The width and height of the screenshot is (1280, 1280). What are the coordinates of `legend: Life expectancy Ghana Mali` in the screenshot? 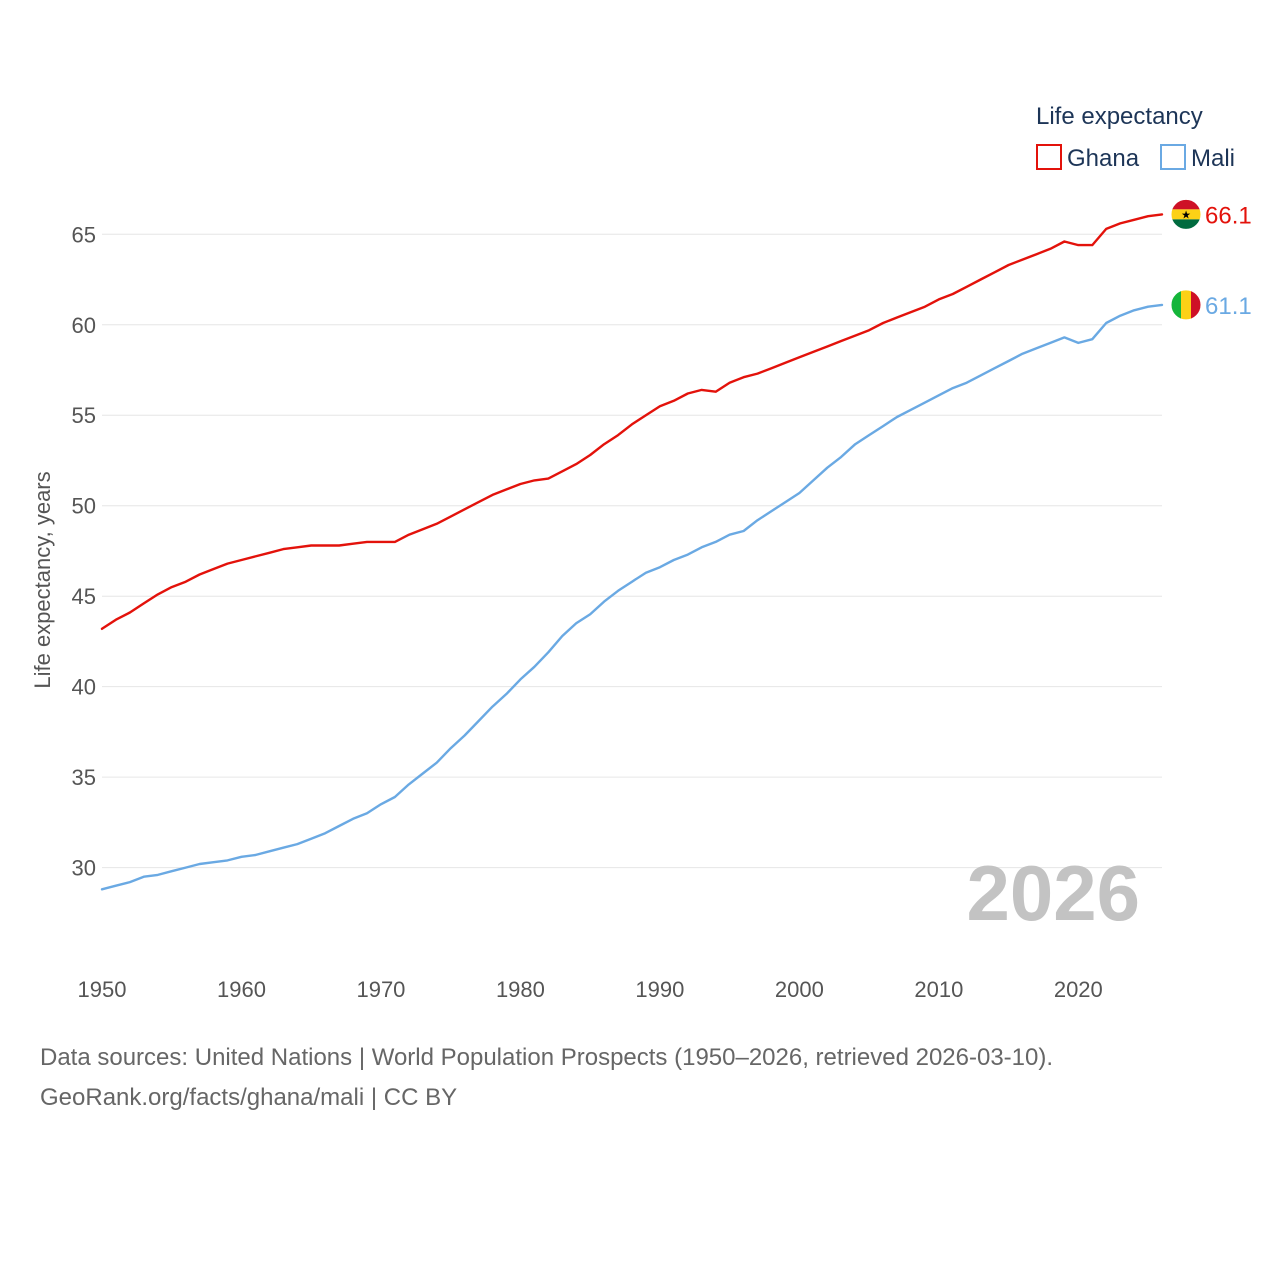 It's located at (1135, 137).